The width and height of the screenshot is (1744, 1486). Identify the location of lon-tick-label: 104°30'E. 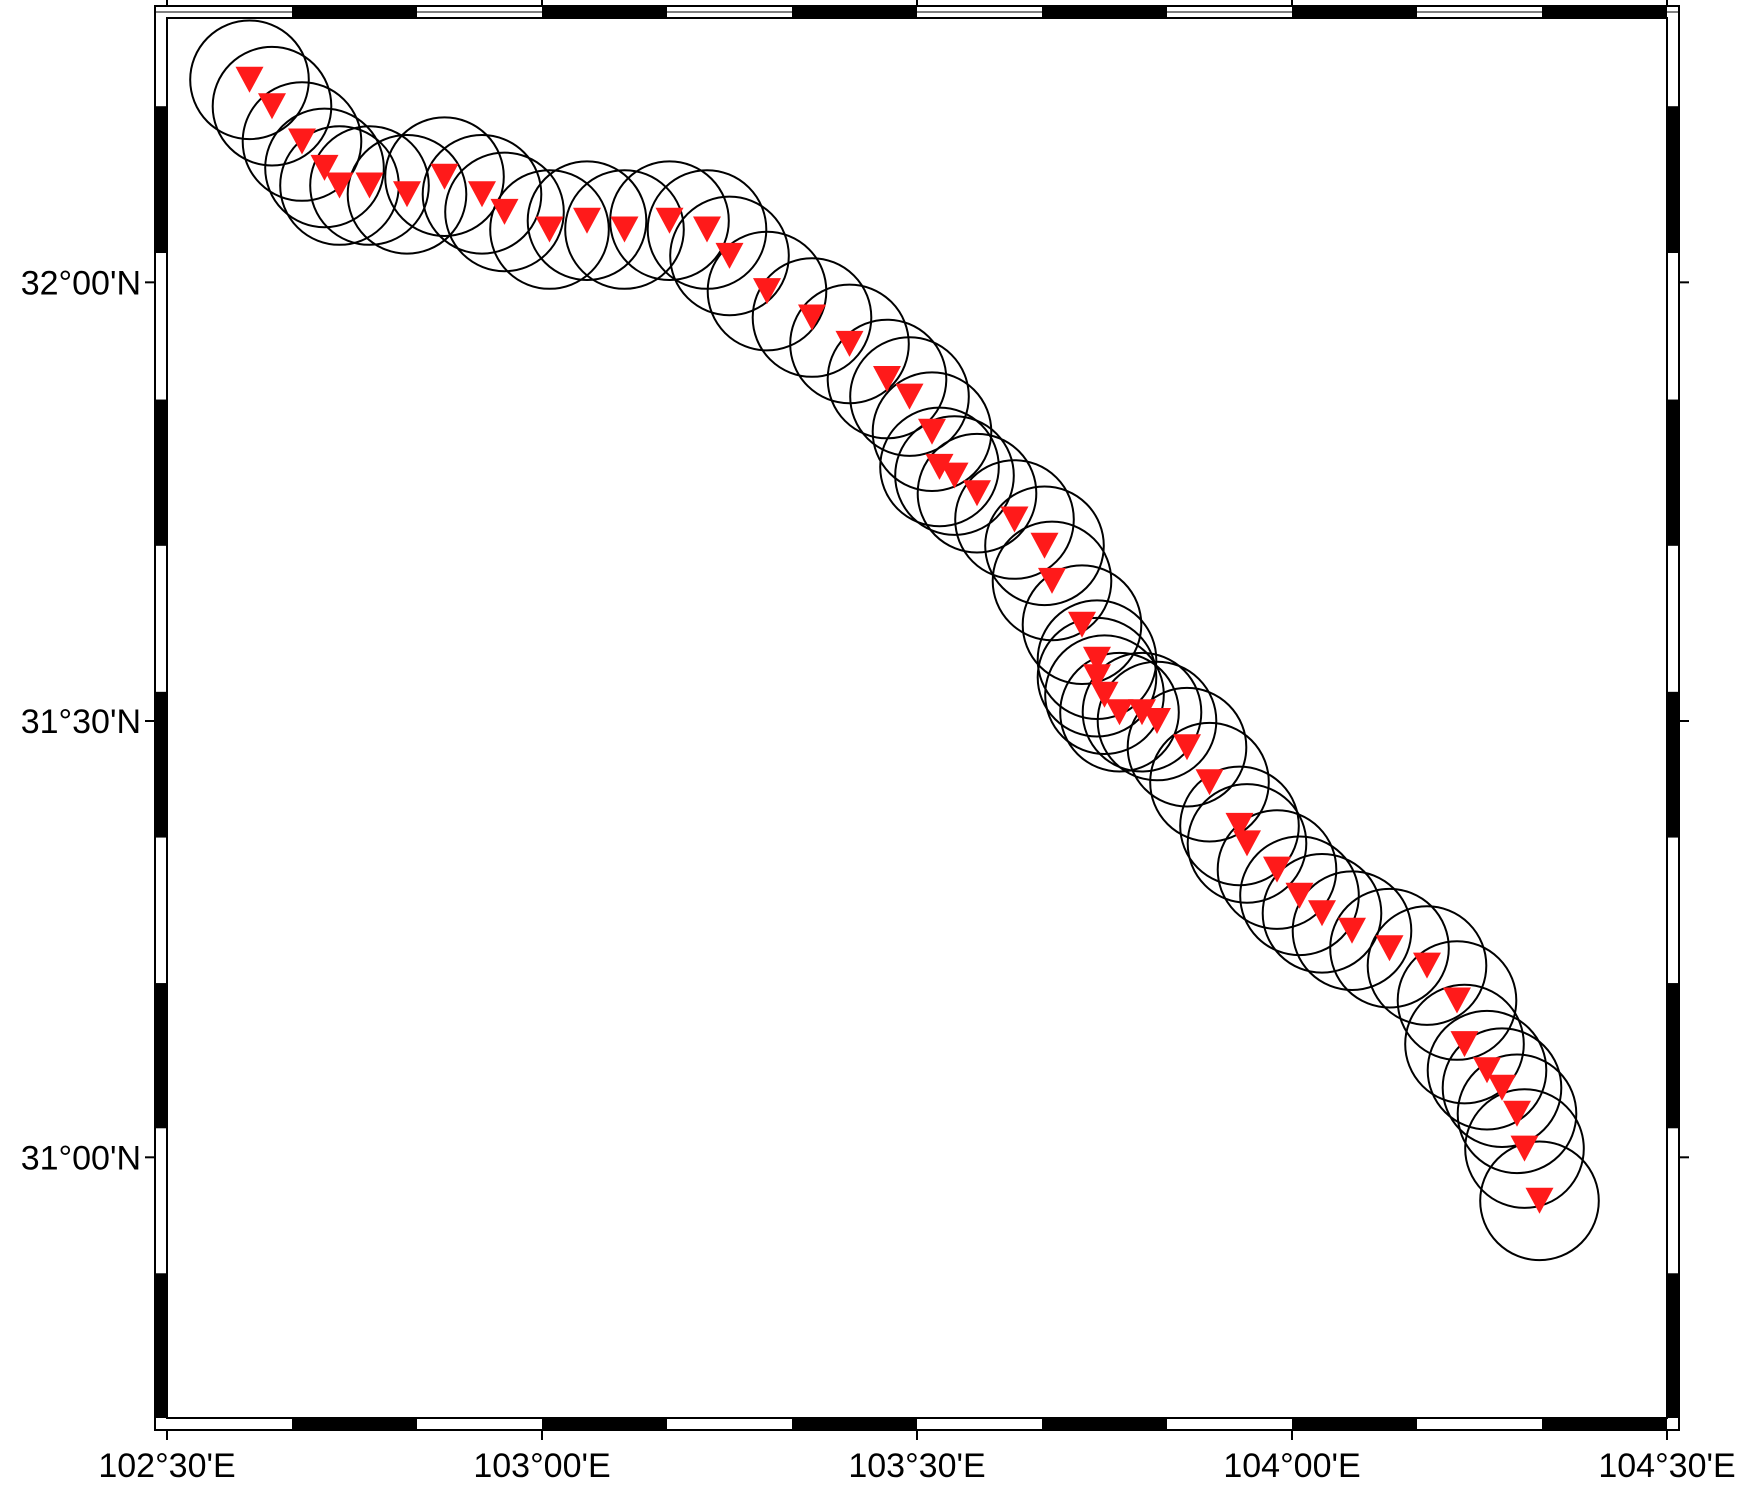
(1666, 1464).